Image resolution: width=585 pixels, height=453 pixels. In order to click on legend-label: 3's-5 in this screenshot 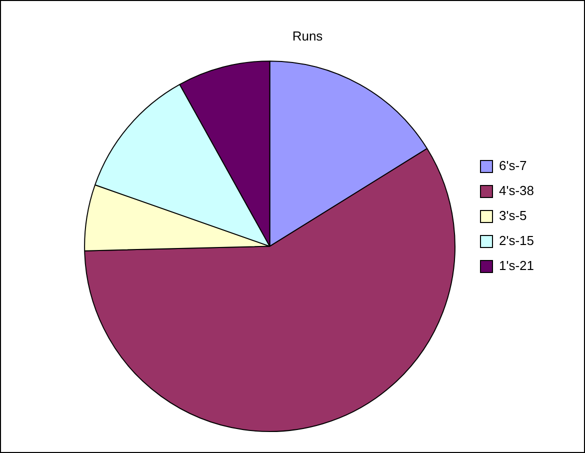, I will do `click(513, 216)`.